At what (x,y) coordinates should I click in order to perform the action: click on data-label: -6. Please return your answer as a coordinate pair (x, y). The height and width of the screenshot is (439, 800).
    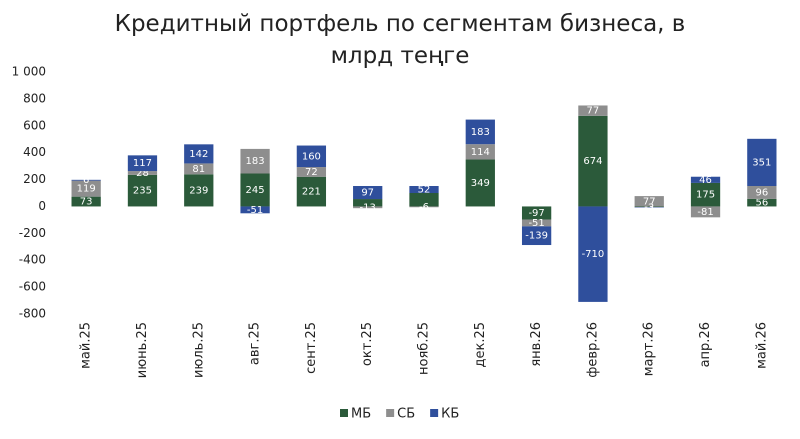
    Looking at the image, I should click on (424, 207).